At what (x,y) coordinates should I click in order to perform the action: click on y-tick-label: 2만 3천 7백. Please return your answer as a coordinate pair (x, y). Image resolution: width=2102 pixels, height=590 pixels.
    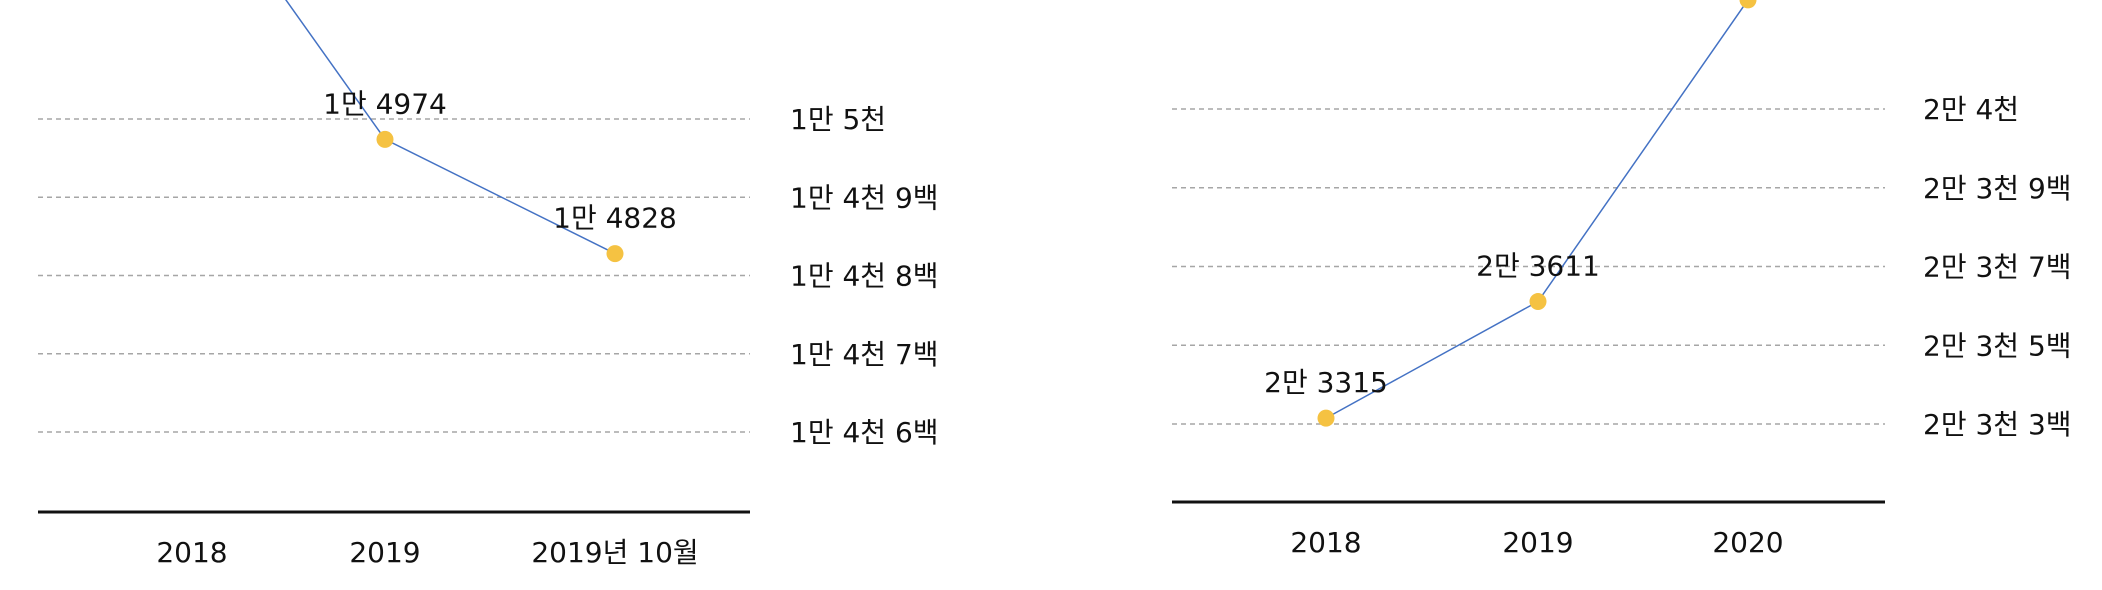
    Looking at the image, I should click on (1997, 267).